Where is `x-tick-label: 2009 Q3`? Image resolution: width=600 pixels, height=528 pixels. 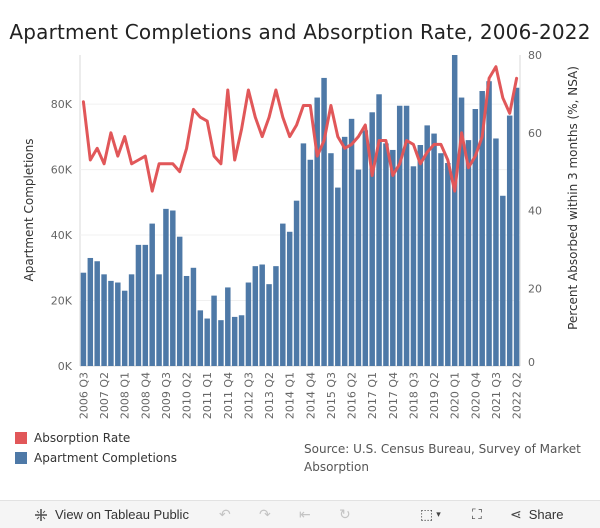 x-tick-label: 2009 Q3 is located at coordinates (166, 395).